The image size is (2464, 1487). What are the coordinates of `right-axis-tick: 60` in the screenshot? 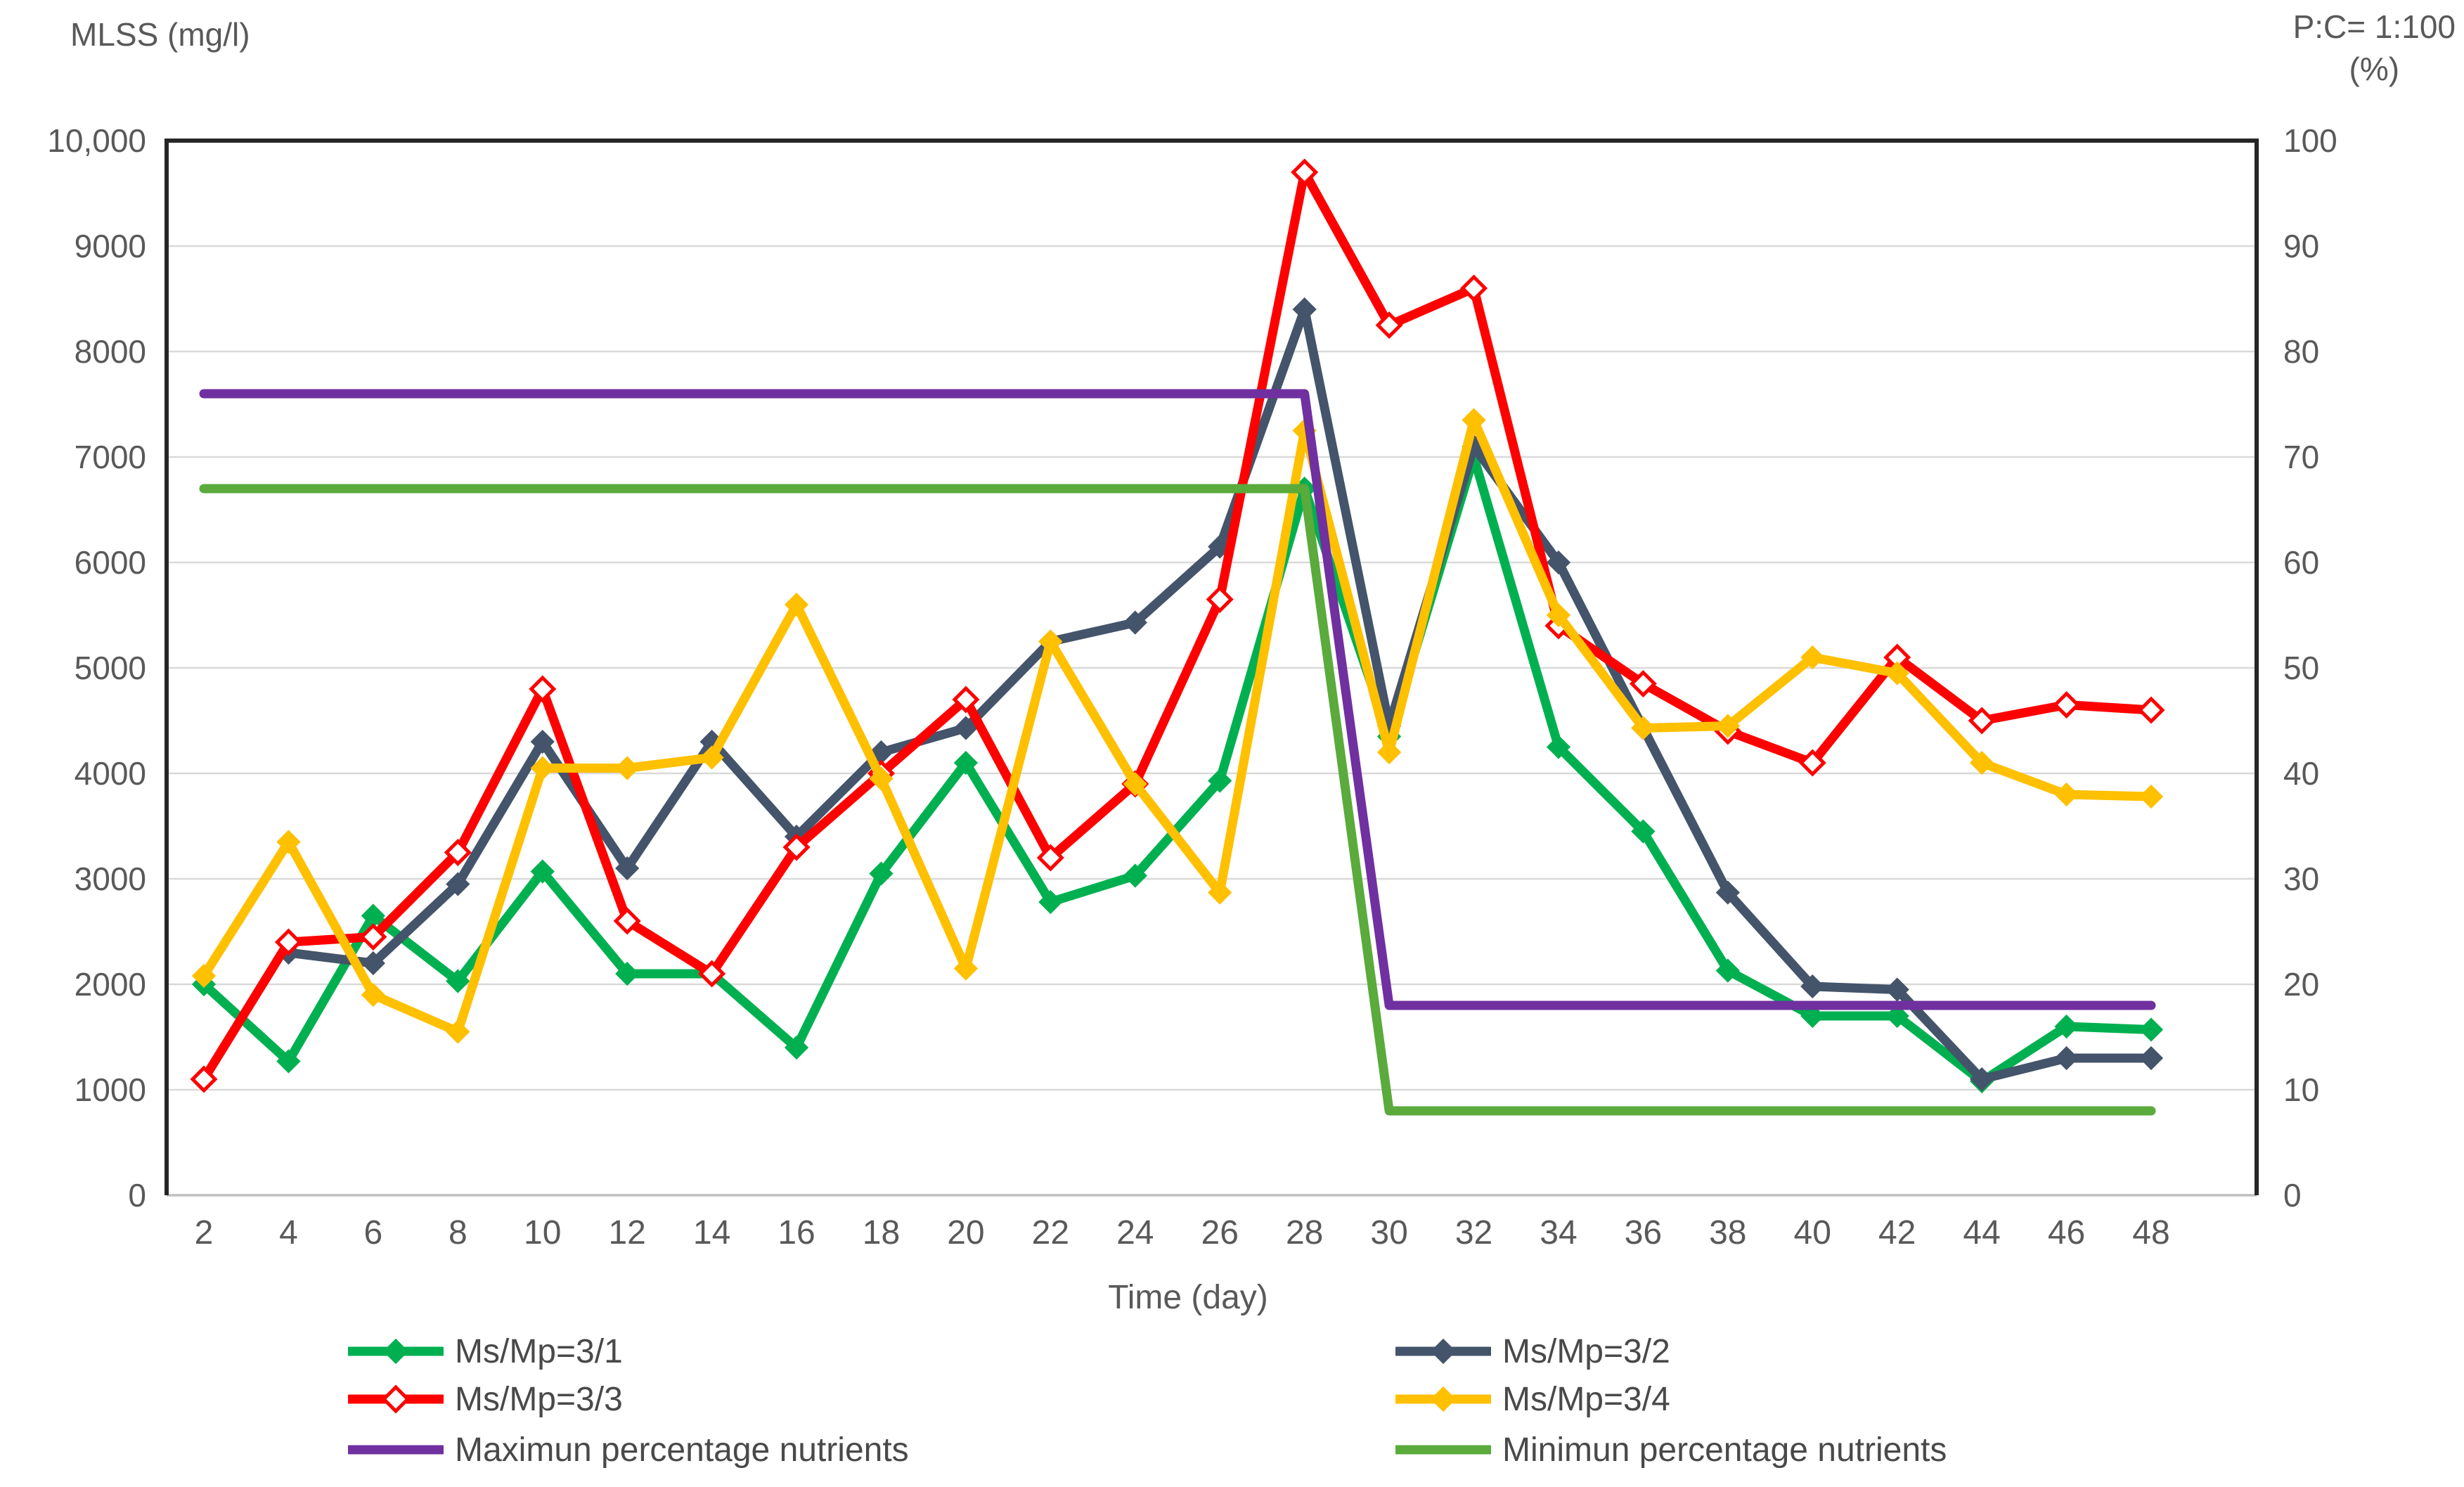 It's located at (2301, 563).